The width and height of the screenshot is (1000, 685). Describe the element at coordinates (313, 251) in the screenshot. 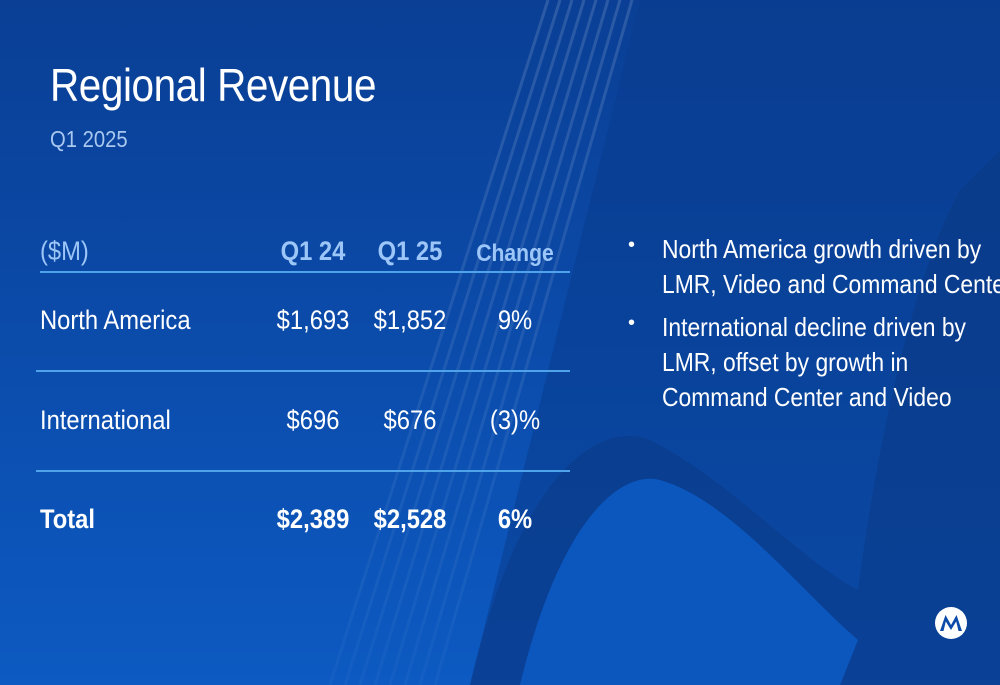

I see `column-header-q1-24: Q1 24` at that location.